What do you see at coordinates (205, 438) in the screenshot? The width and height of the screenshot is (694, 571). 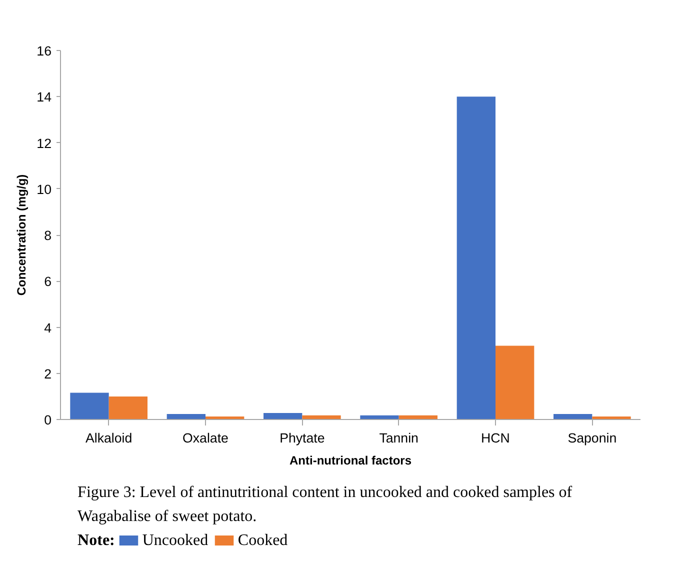 I see `x-tick-label: Oxalate` at bounding box center [205, 438].